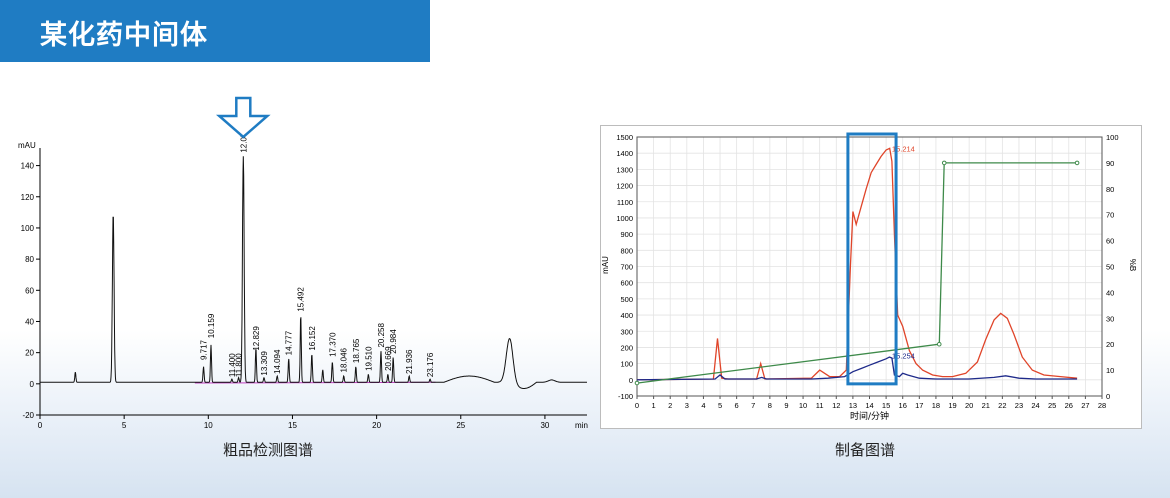 The image size is (1170, 498). Describe the element at coordinates (393, 341) in the screenshot. I see `peak-label: 20.984` at that location.